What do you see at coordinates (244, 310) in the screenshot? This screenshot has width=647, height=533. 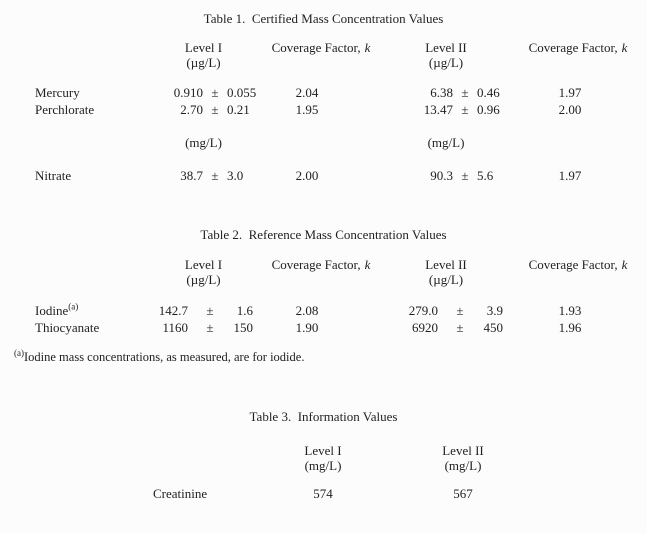 I see `level1-uncertainty: 1.6` at bounding box center [244, 310].